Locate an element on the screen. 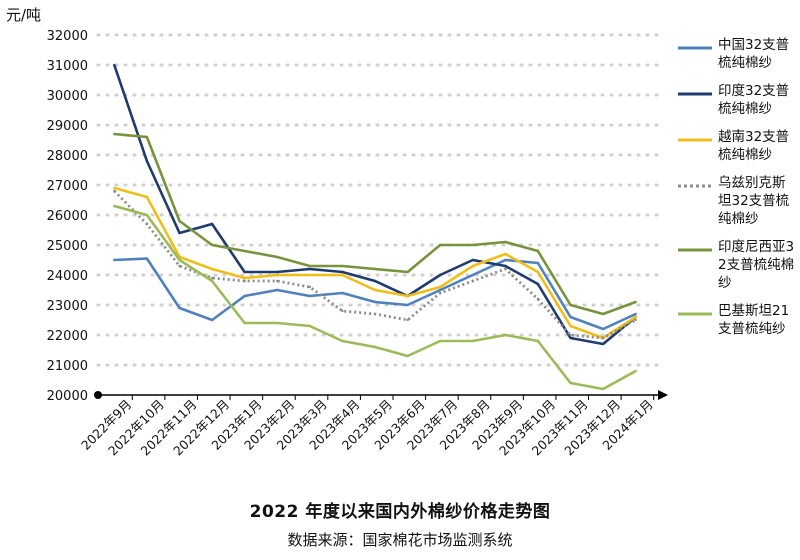 The width and height of the screenshot is (800, 560). y-tick-label: 25000 is located at coordinates (67, 246).